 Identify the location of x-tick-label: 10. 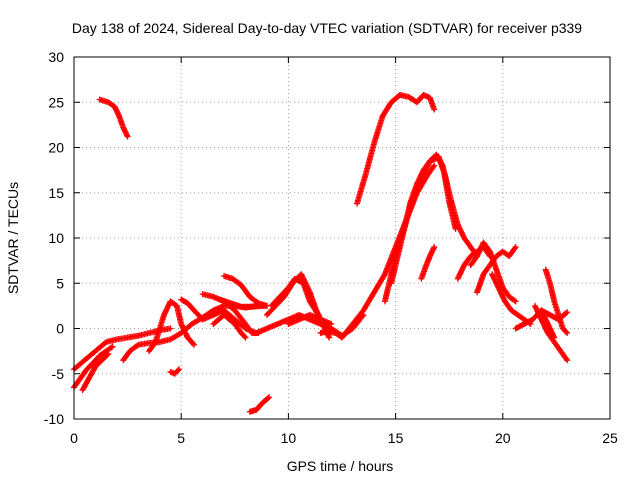
(289, 438).